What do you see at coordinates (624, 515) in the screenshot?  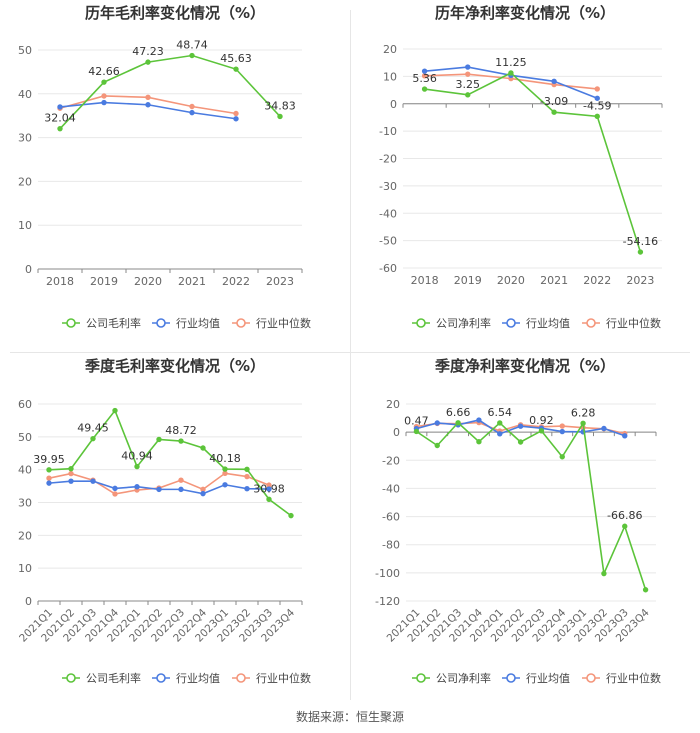 I see `data-label: -66.86` at bounding box center [624, 515].